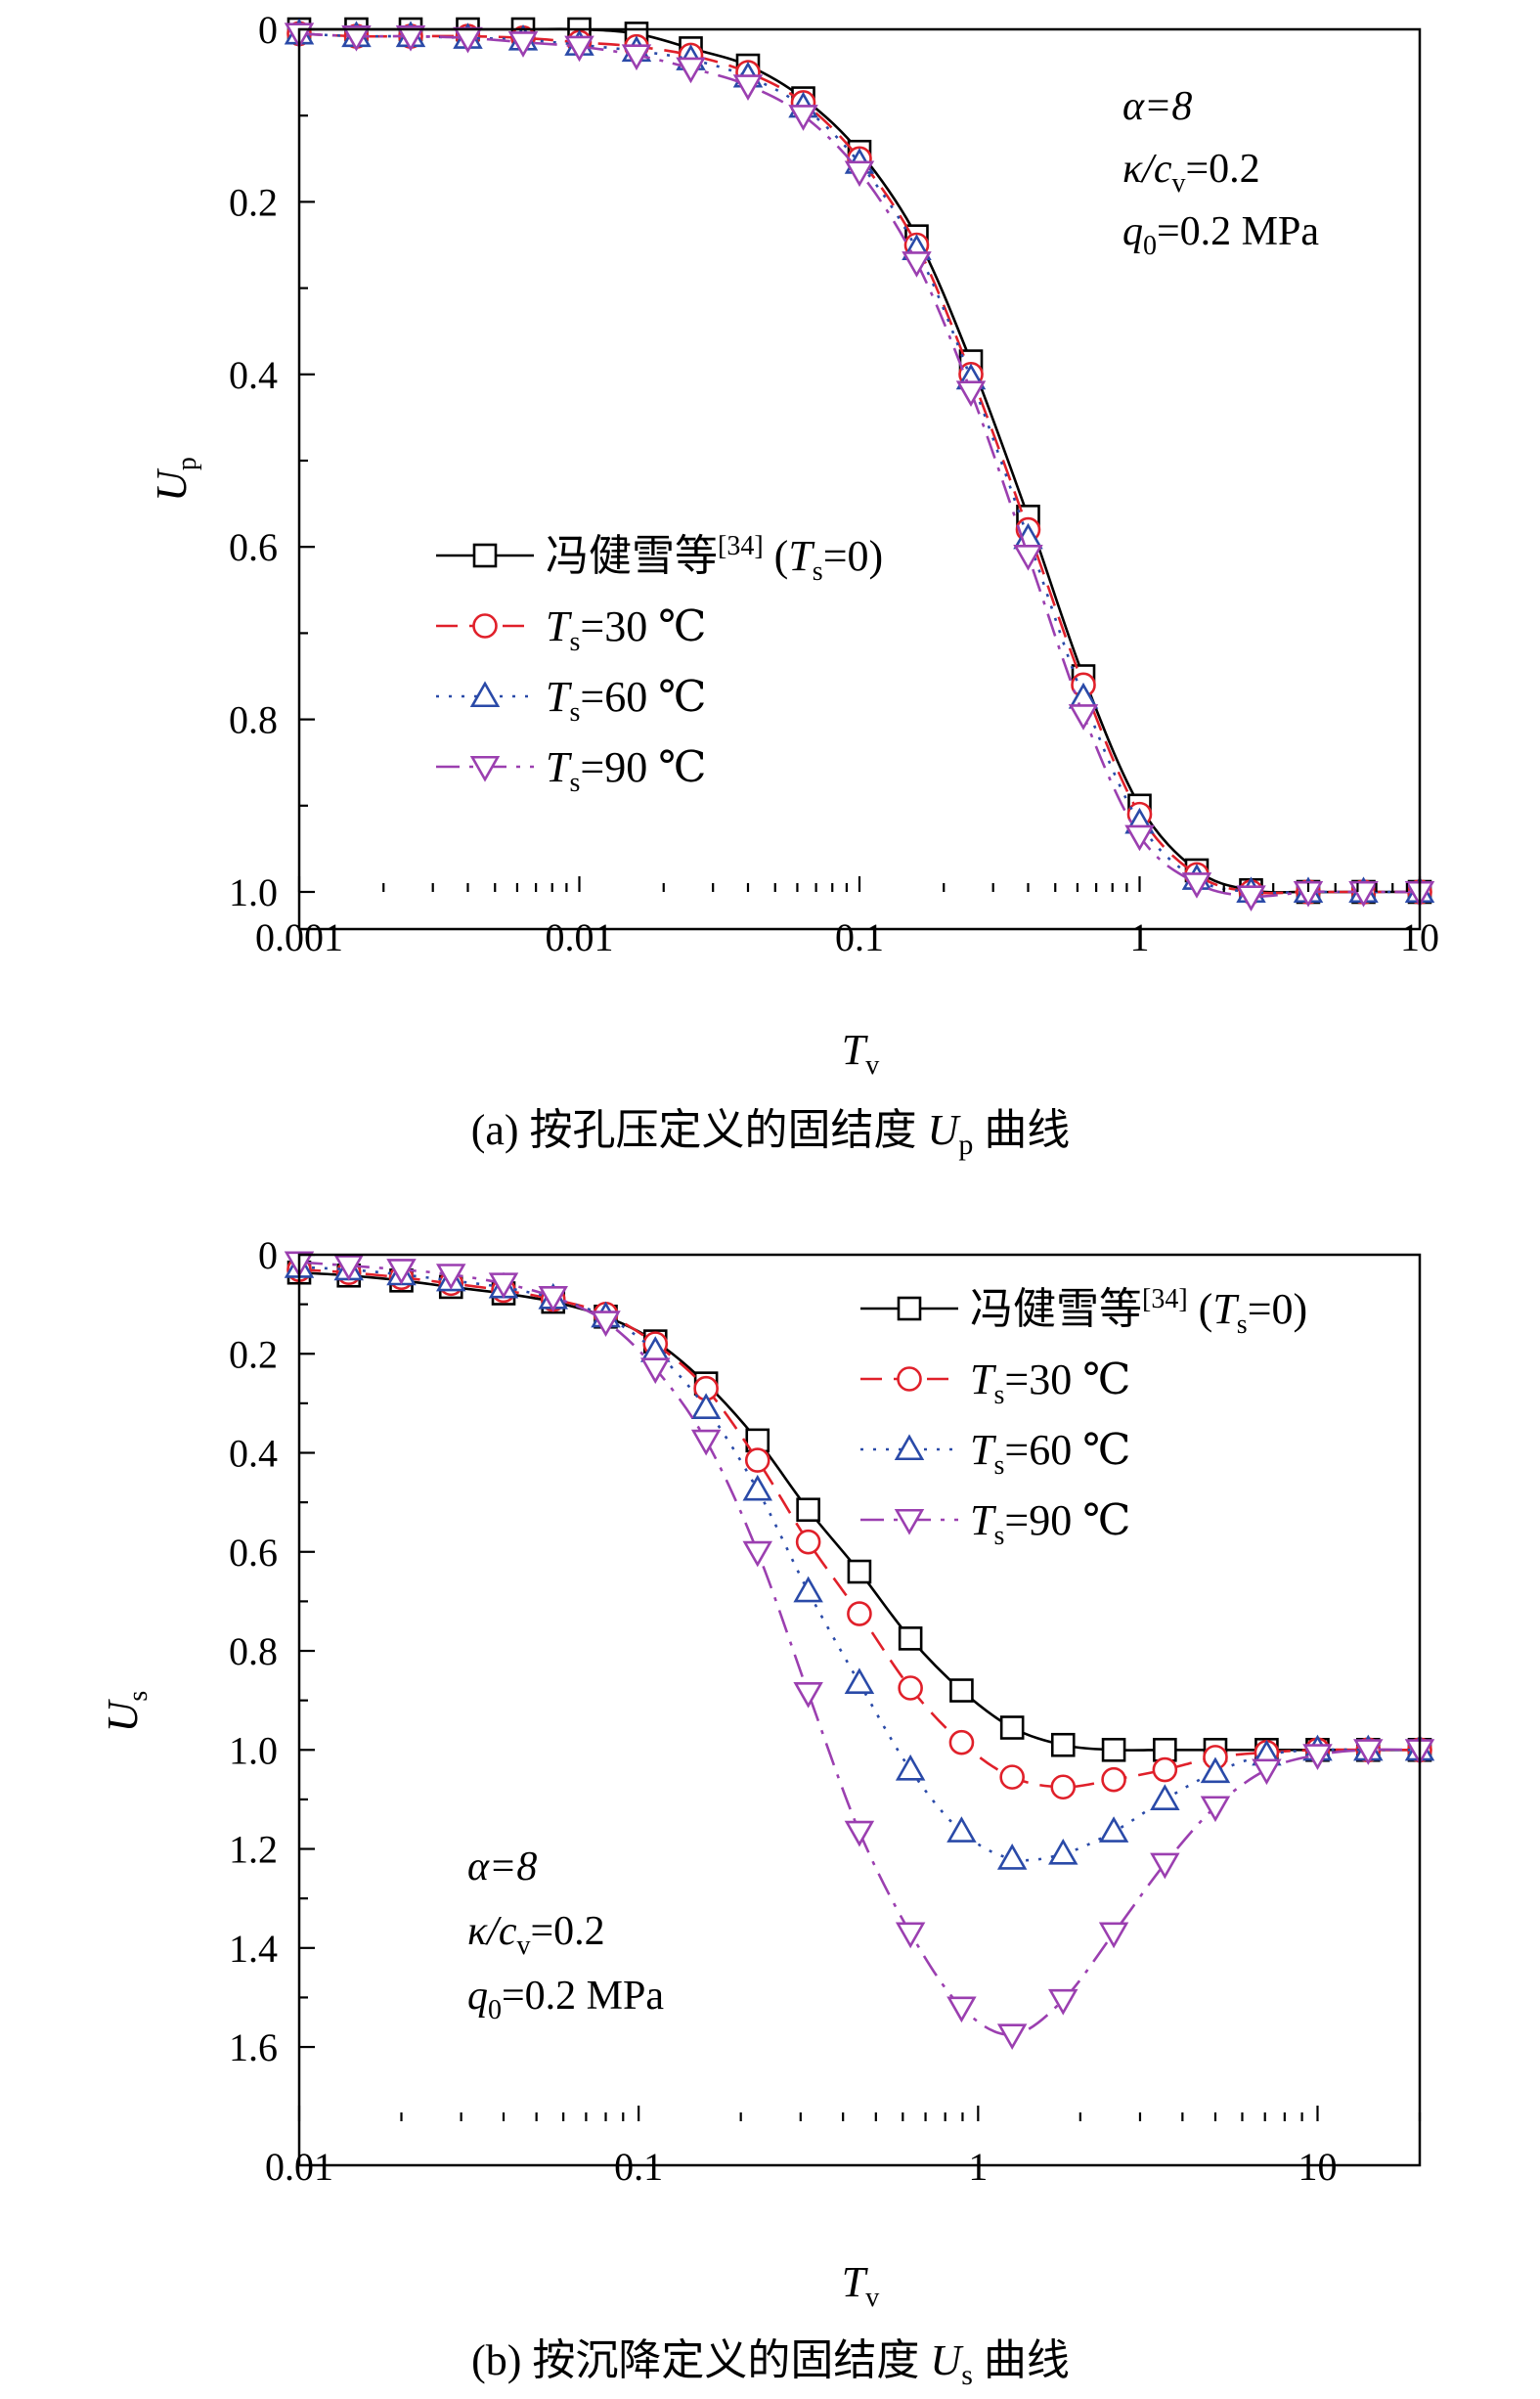 This screenshot has height=2399, width=1540. What do you see at coordinates (565, 1999) in the screenshot?
I see `panel-b-load-label: q0=0.2 MPa` at bounding box center [565, 1999].